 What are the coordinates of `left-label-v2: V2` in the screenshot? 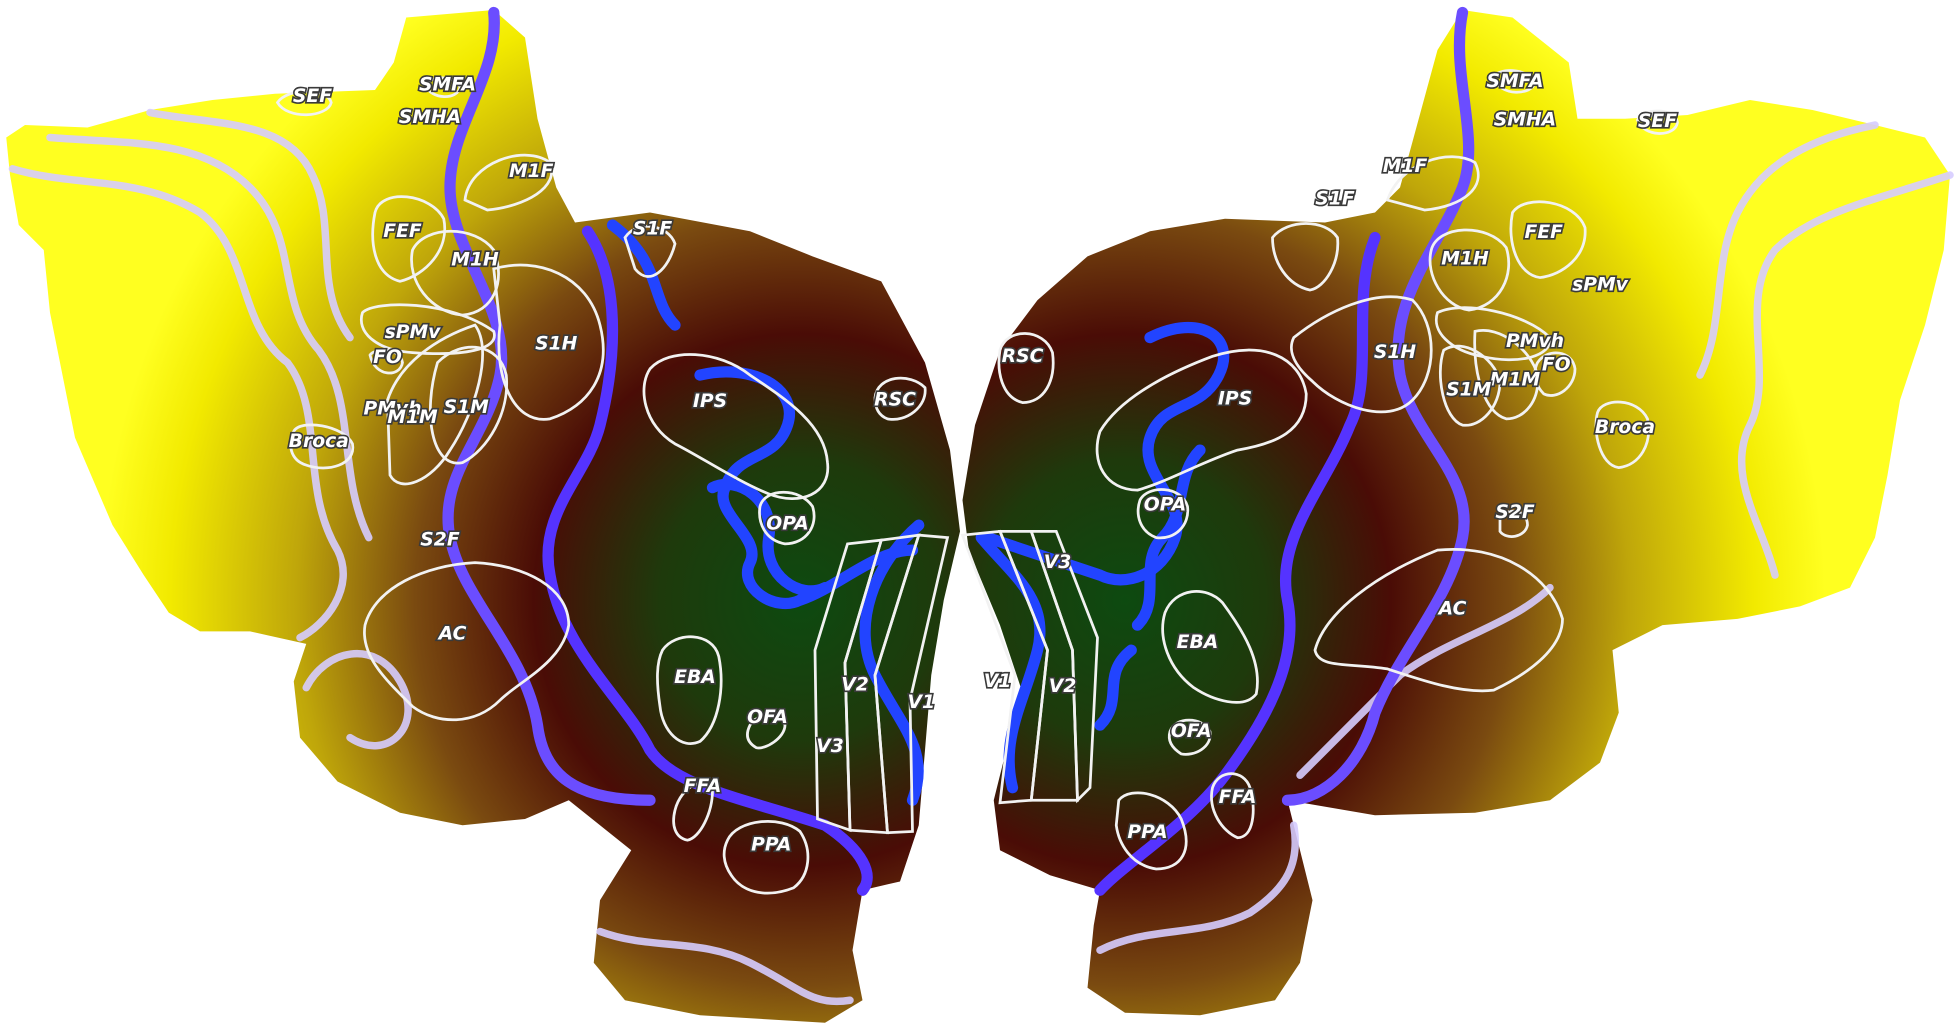 It's located at (855, 685).